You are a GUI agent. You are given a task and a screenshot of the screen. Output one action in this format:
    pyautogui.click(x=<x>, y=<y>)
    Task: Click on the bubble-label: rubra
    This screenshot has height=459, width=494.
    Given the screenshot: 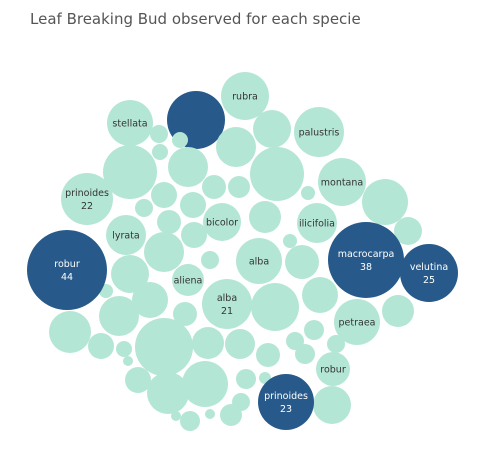 What is the action you would take?
    pyautogui.click(x=245, y=97)
    